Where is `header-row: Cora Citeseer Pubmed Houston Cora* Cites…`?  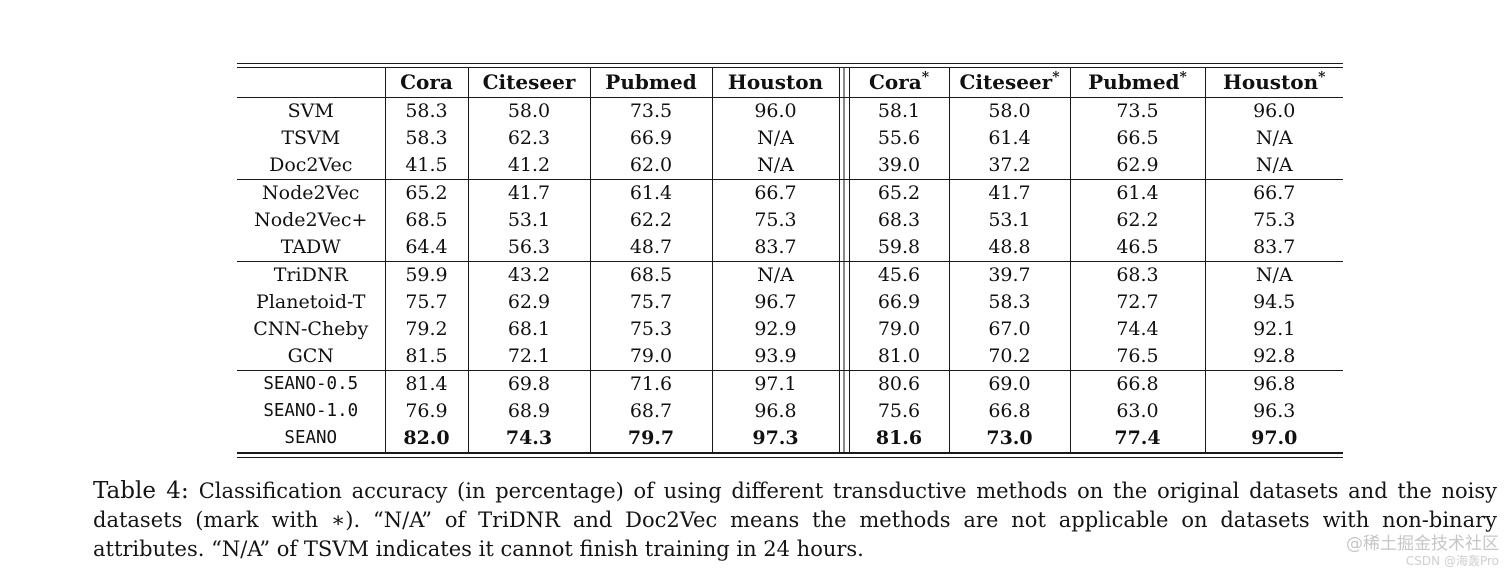 header-row: Cora Citeseer Pubmed Houston Cora* Cites… is located at coordinates (790, 82).